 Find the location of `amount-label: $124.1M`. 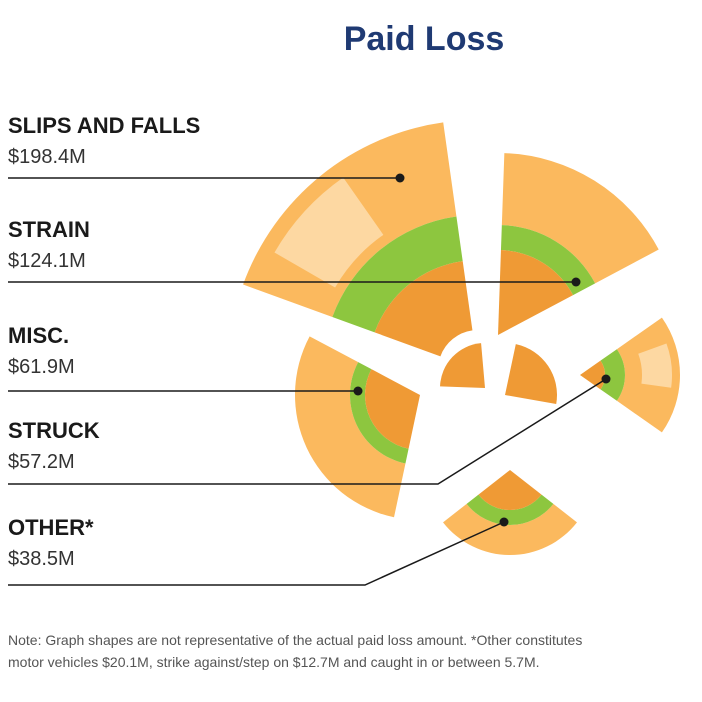

amount-label: $124.1M is located at coordinates (47, 261).